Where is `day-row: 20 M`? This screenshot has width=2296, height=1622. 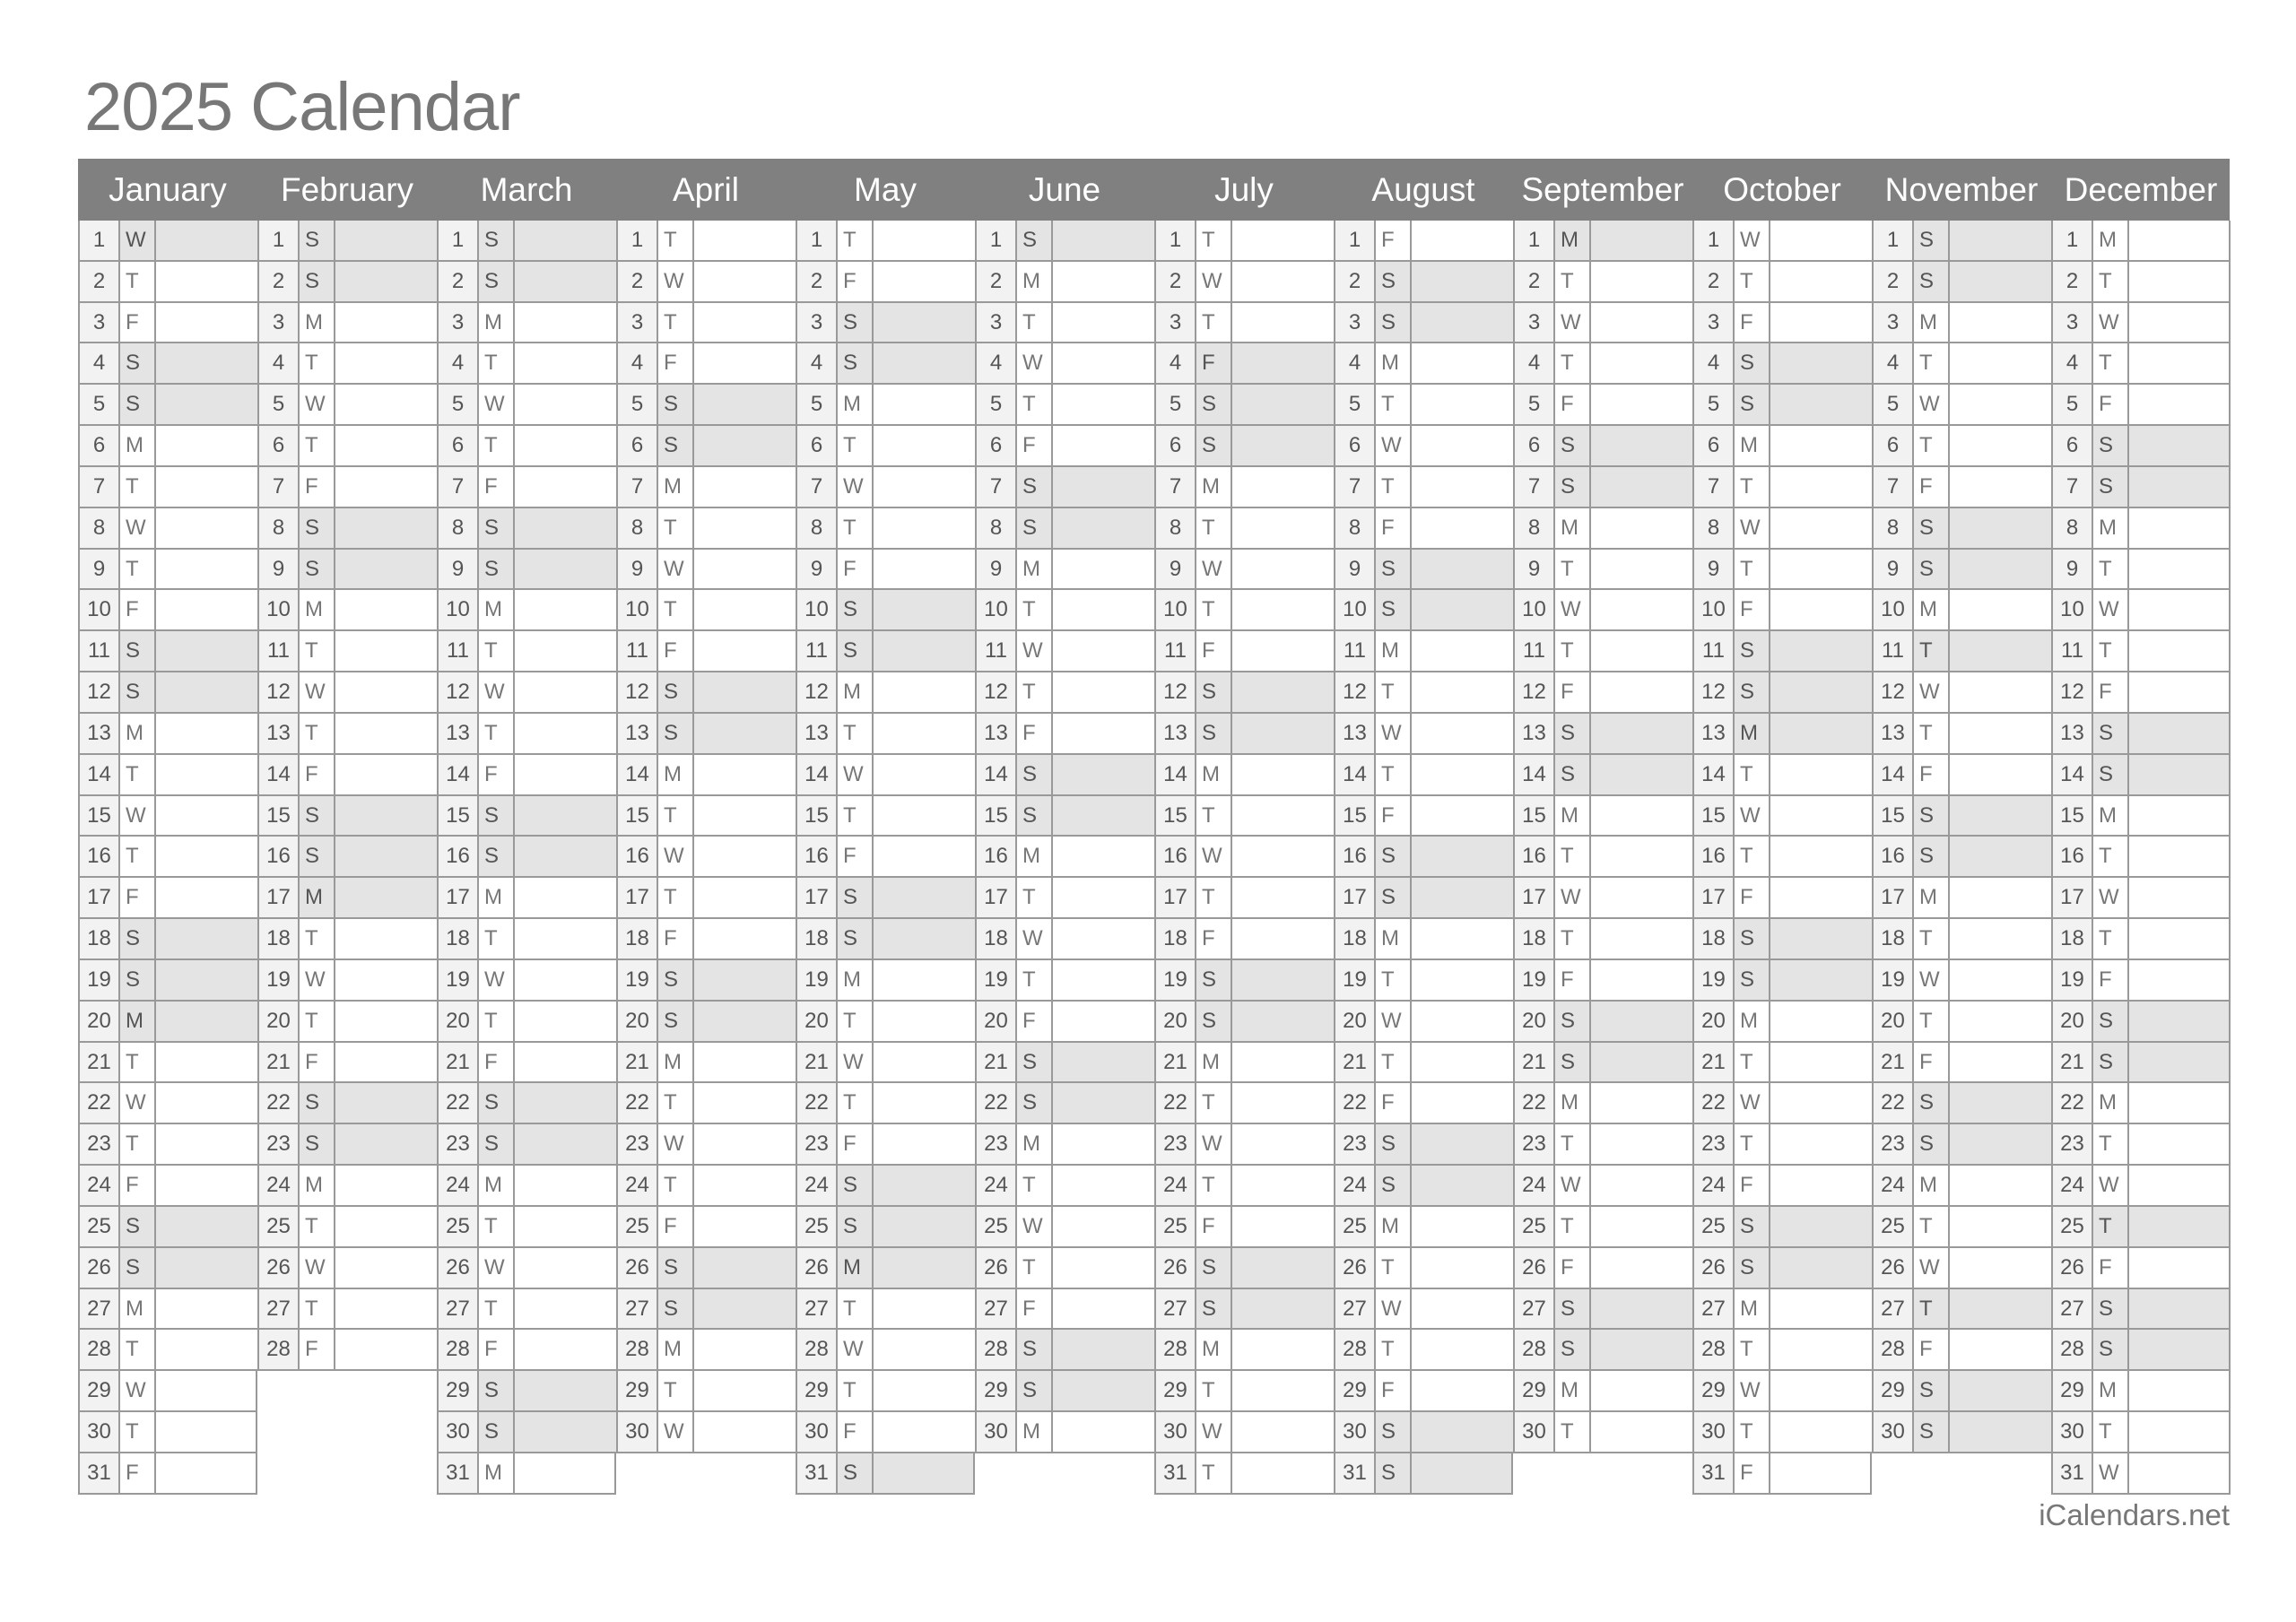 day-row: 20 M is located at coordinates (167, 1022).